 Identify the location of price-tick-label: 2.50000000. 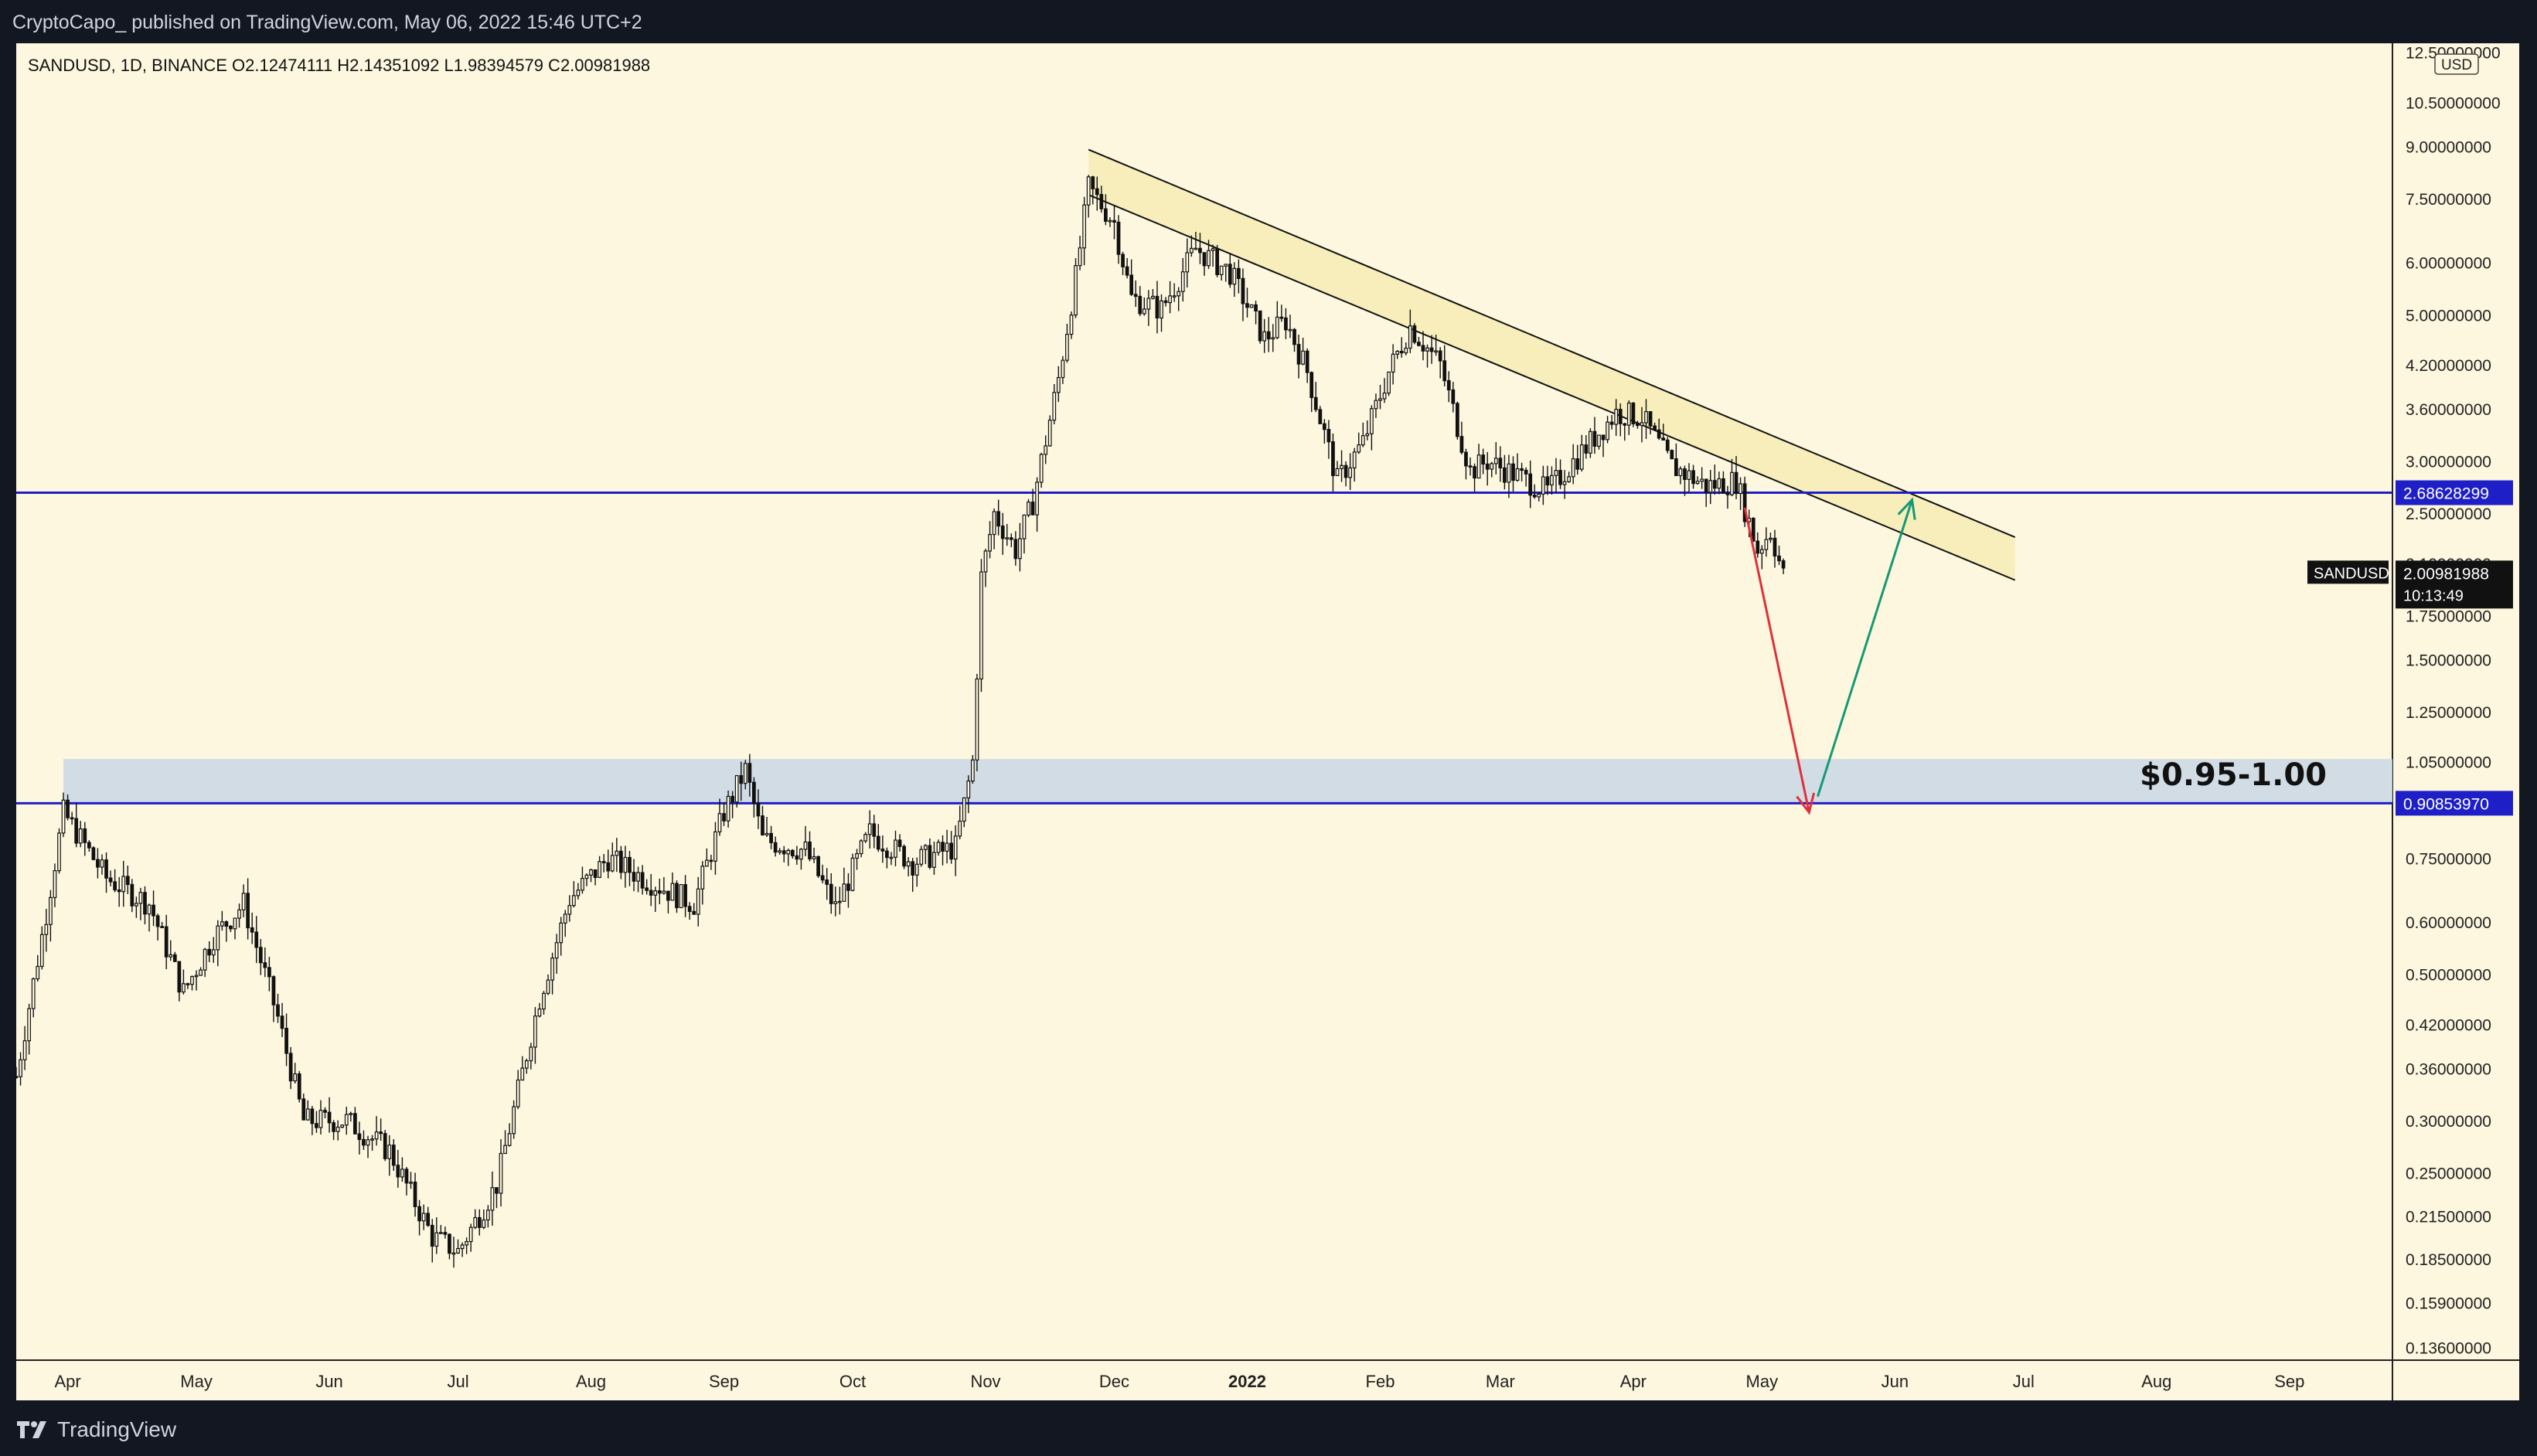
(2449, 514).